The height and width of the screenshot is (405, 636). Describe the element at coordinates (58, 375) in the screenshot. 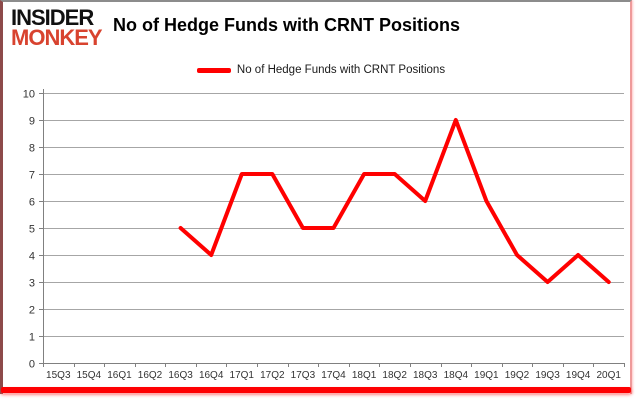

I see `svg-text: 15Q3` at that location.